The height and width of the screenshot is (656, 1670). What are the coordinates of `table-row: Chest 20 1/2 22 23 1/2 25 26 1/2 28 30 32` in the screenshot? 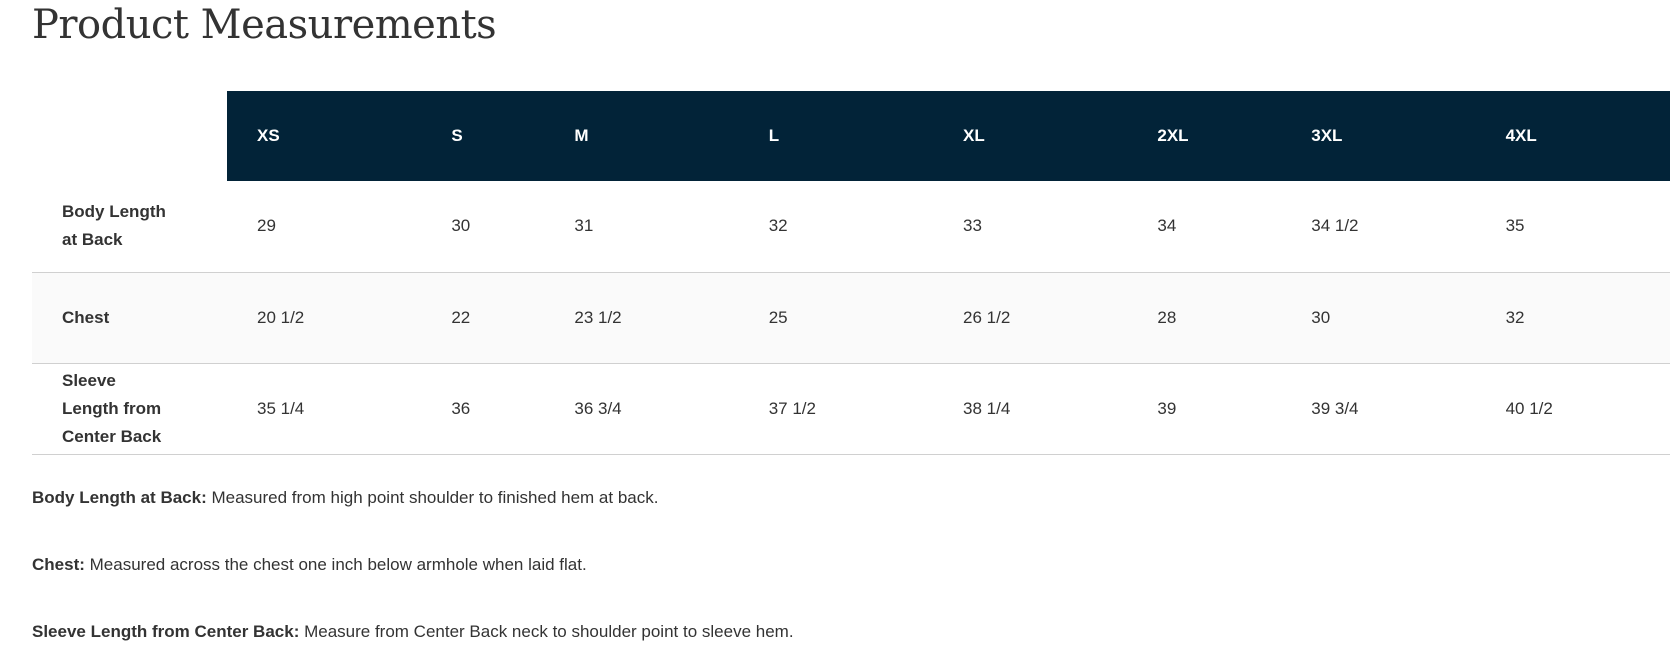 It's located at (851, 317).